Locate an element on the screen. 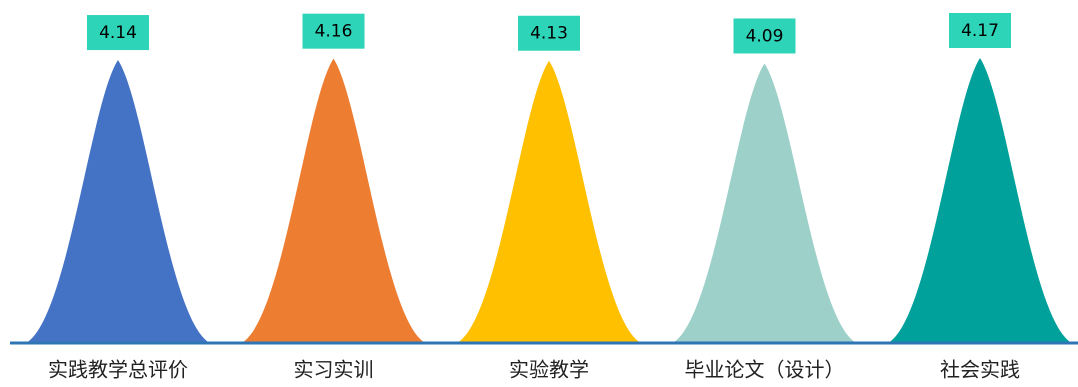  value-label: 4.14 is located at coordinates (118, 33).